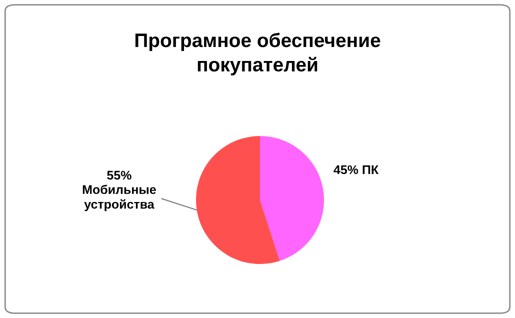 The width and height of the screenshot is (515, 318). What do you see at coordinates (257, 54) in the screenshot?
I see `chart-title: Програмное обеспечение покупателей` at bounding box center [257, 54].